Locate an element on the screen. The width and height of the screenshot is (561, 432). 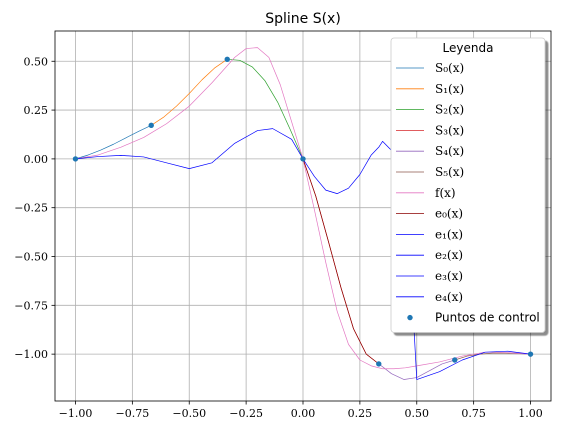
legend-label: S₅(x) is located at coordinates (449, 172).